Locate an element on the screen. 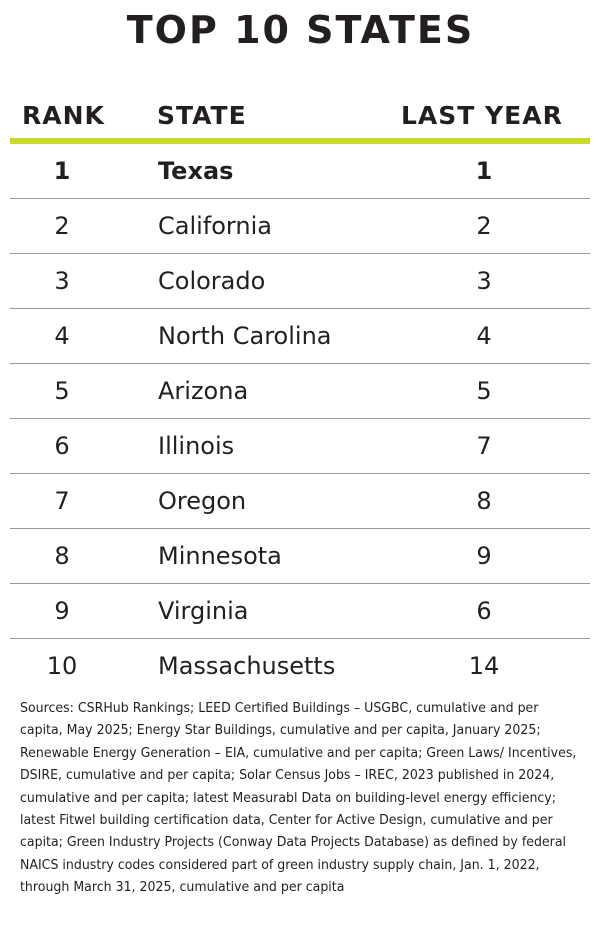 The image size is (601, 937). last-year-cell: 9 is located at coordinates (484, 556).